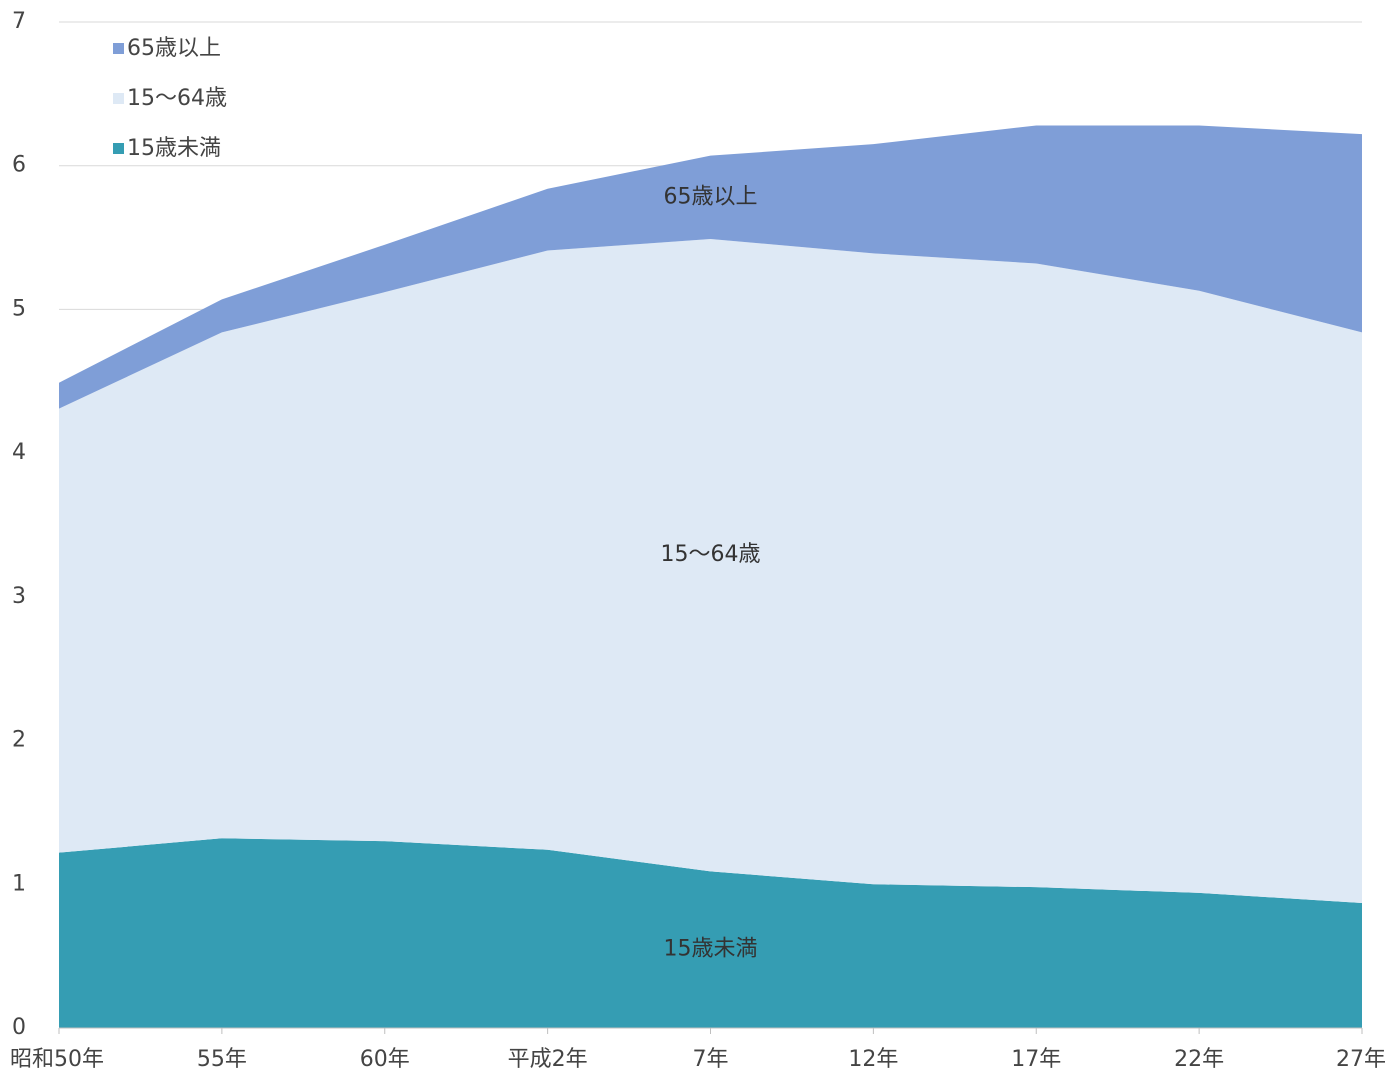  I want to click on x-tick-label: 55年, so click(222, 1059).